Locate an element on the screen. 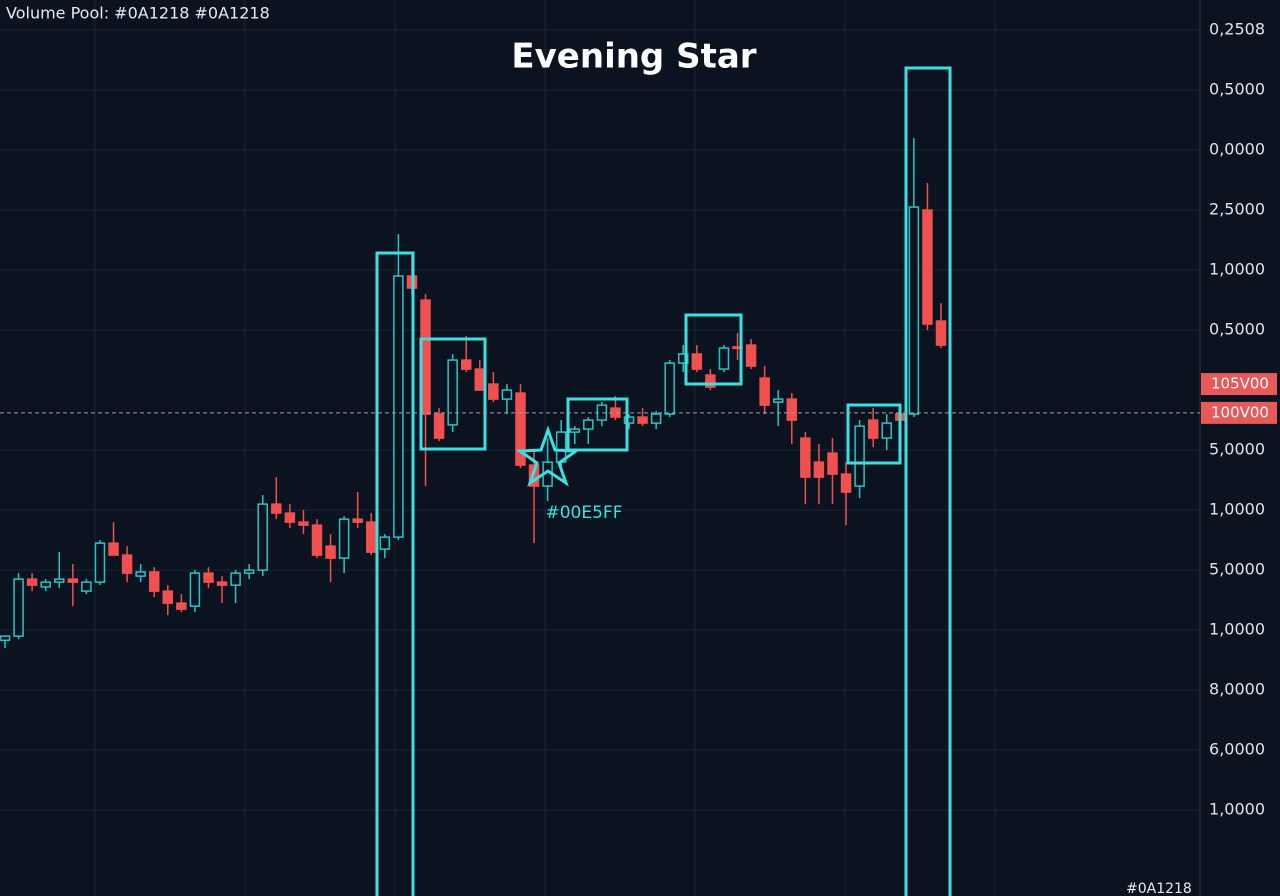 The image size is (1280, 896). header-text: Volume Pool: #0A1218 #0A1218 is located at coordinates (138, 13).